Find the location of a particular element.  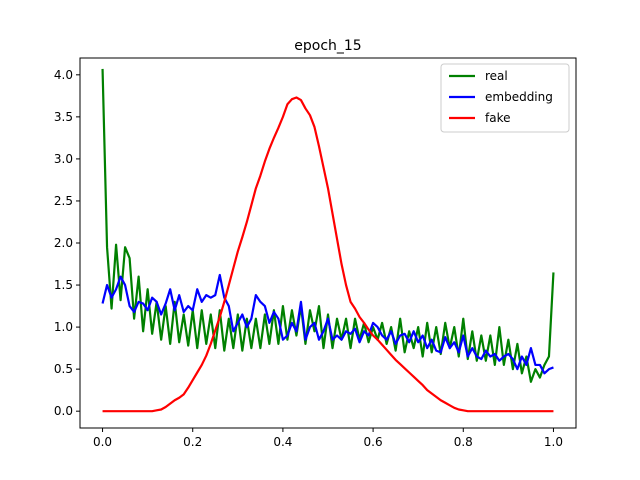

legend-label: embedding is located at coordinates (519, 97).